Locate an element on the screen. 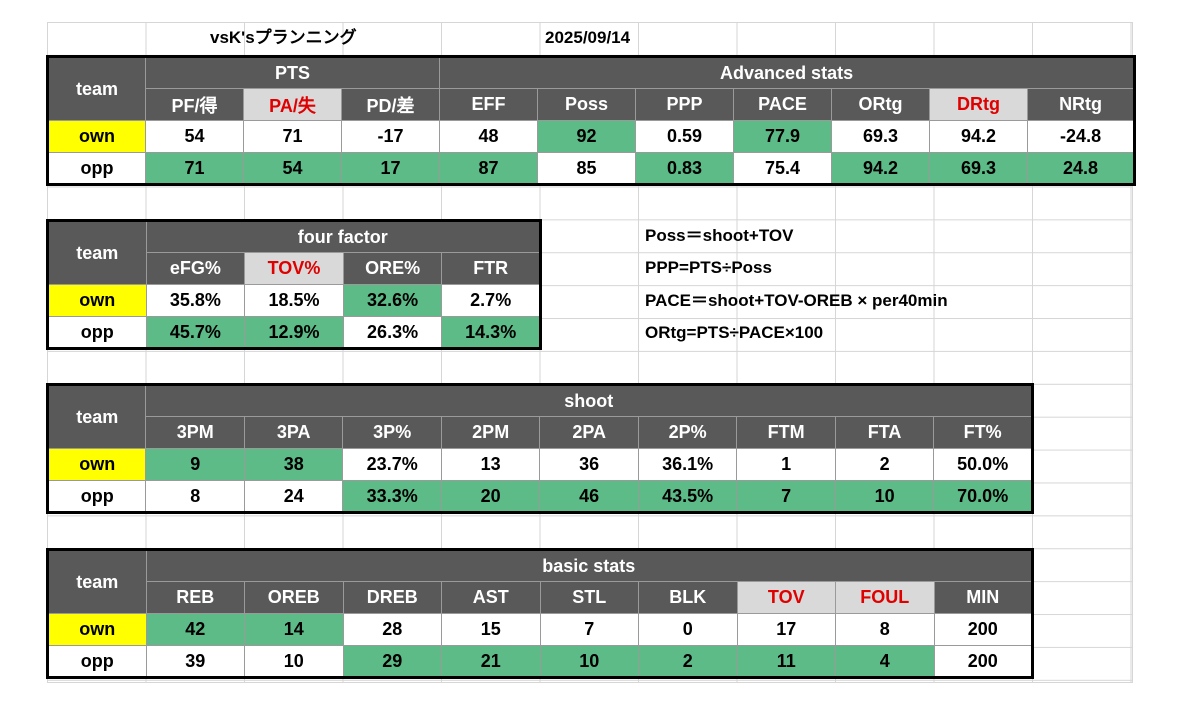 This screenshot has height=728, width=1180. formula-poss: Poss＝shoot+TOV is located at coordinates (719, 235).